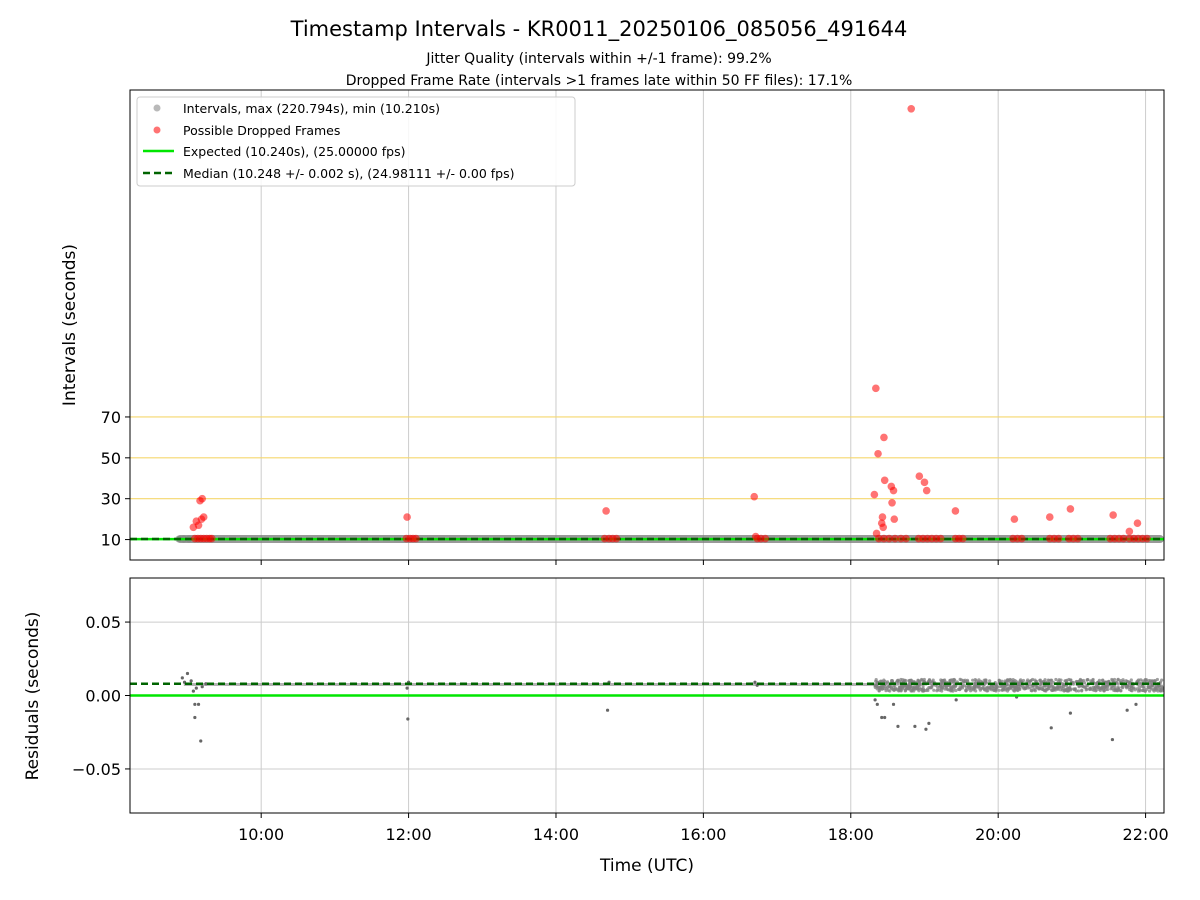 This screenshot has height=900, width=1200. Describe the element at coordinates (703, 834) in the screenshot. I see `x-tick-label: 16:00` at that location.